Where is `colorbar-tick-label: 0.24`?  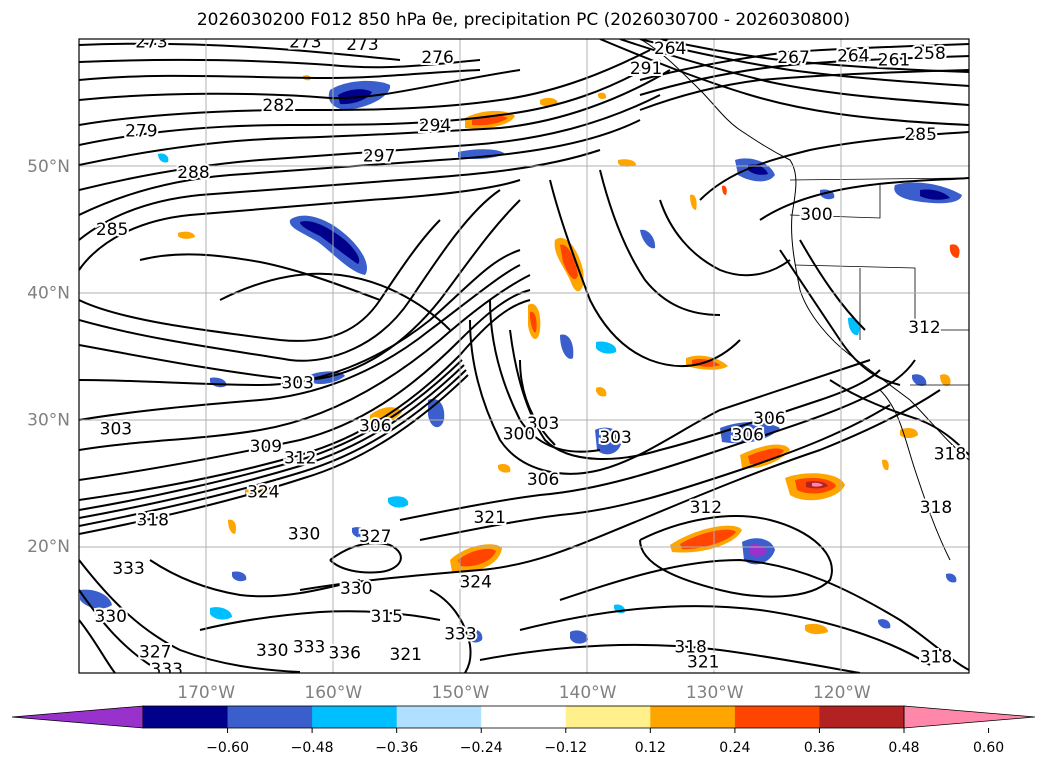
colorbar-tick-label: 0.24 is located at coordinates (734, 748).